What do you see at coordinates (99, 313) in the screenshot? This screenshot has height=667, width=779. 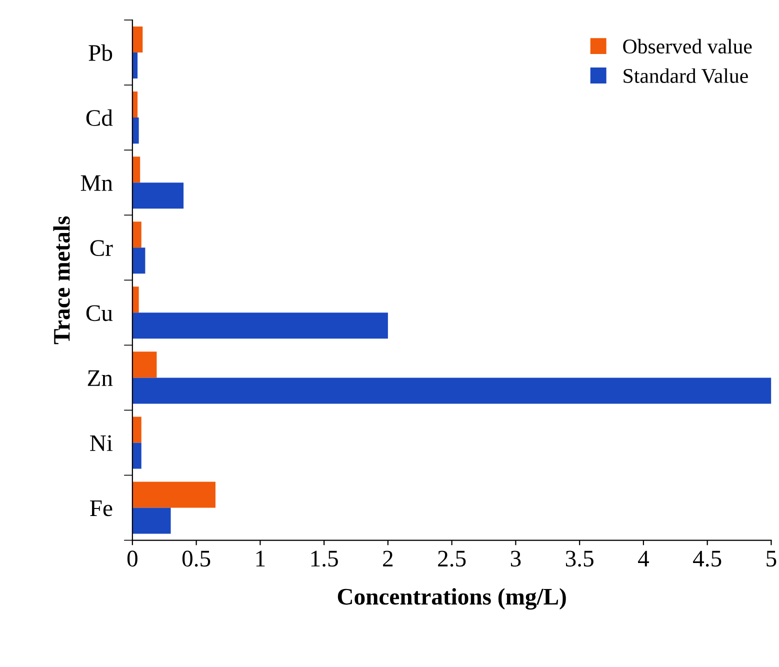 I see `y-tick-label: Cu` at bounding box center [99, 313].